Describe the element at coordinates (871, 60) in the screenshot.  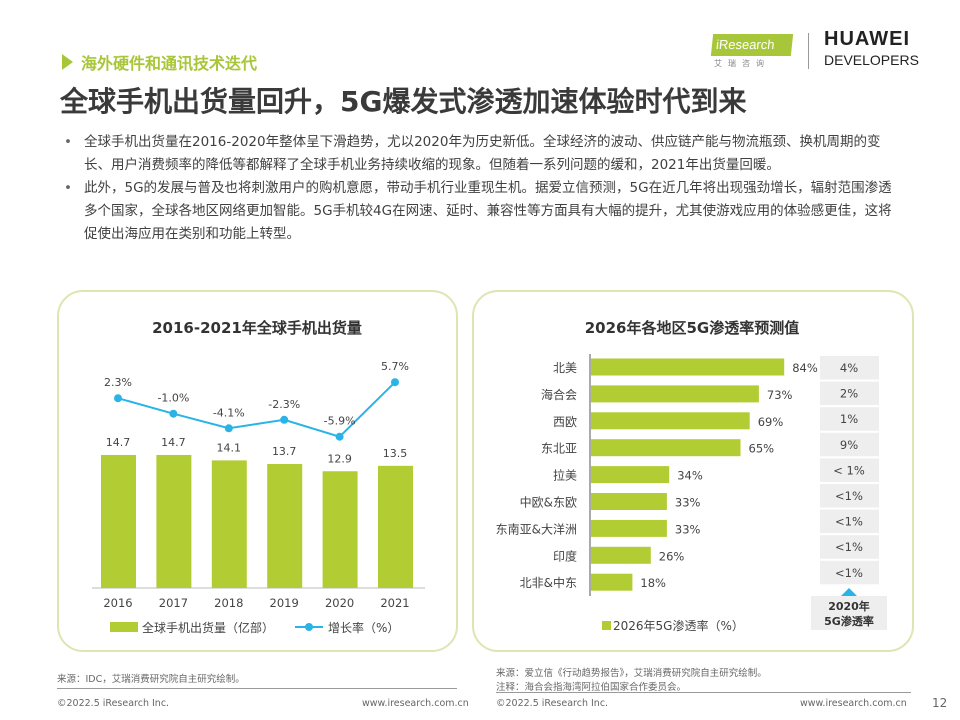
I see `huawei-developers-logo: DEVELOPERS` at that location.